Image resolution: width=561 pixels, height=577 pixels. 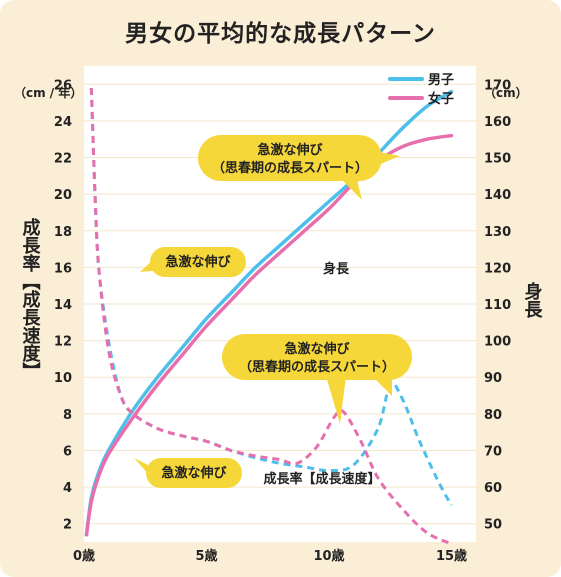 I want to click on annotation-height-spurt-line1: 急激な伸び, so click(x=290, y=150).